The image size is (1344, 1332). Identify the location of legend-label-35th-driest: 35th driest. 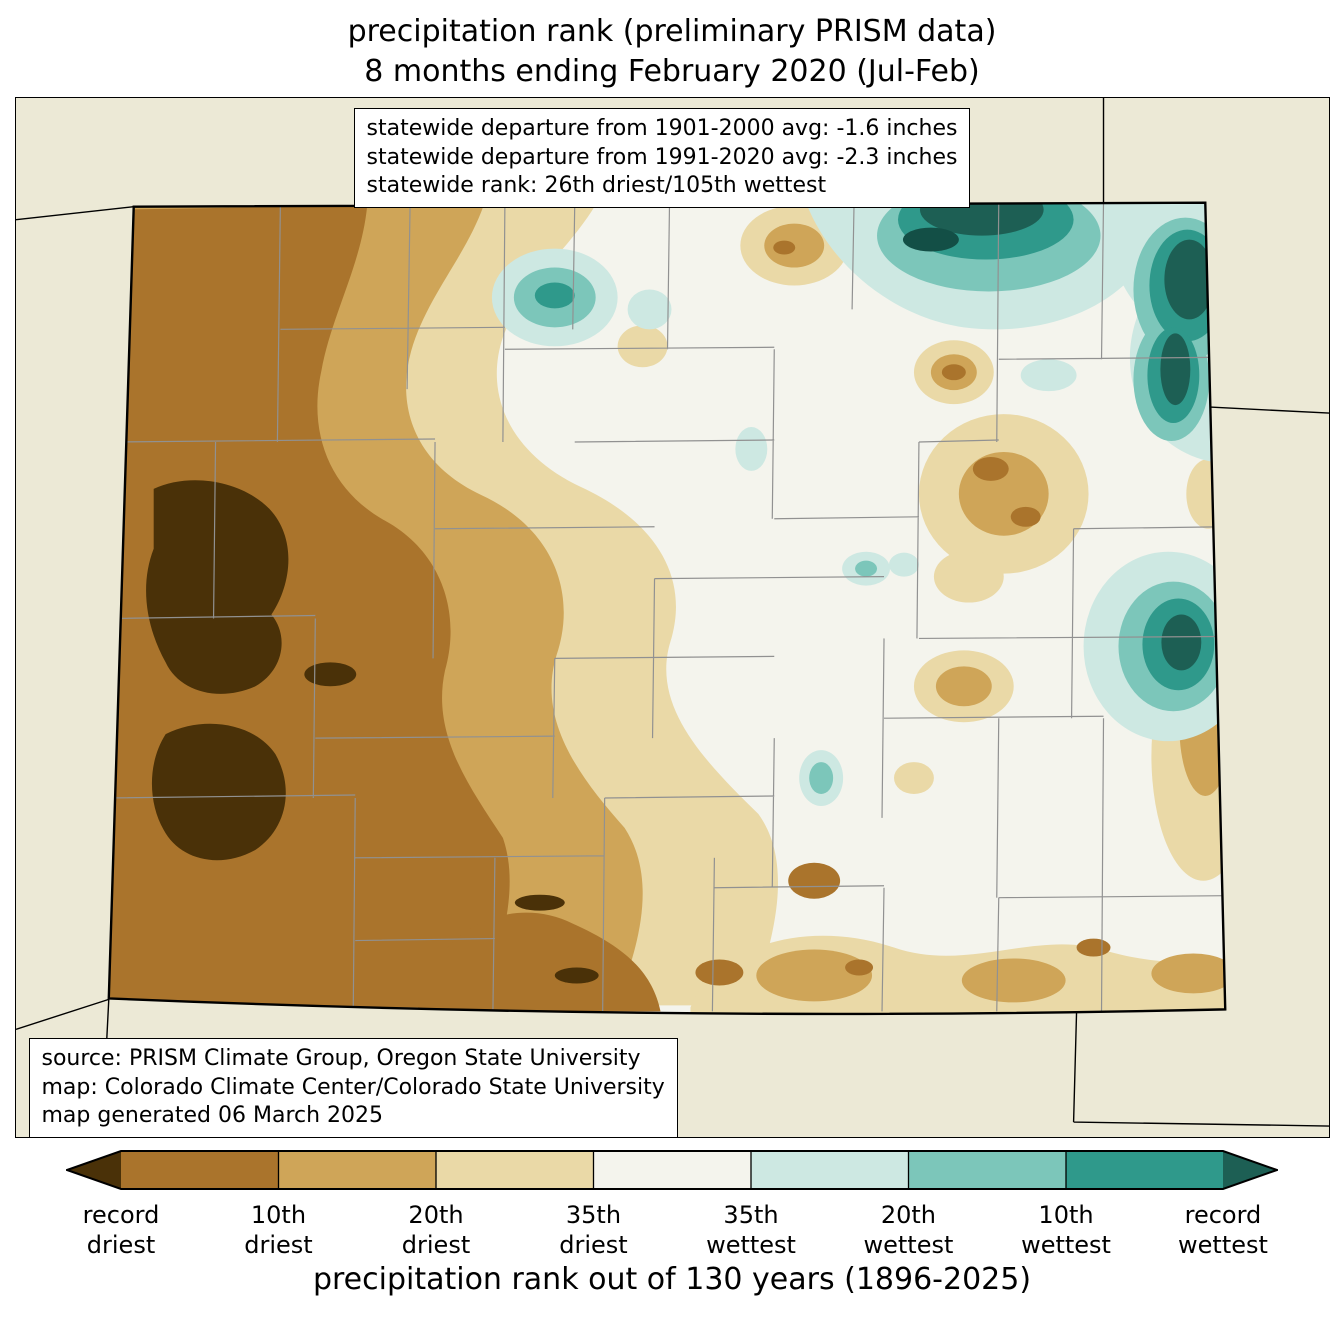
(593, 1230).